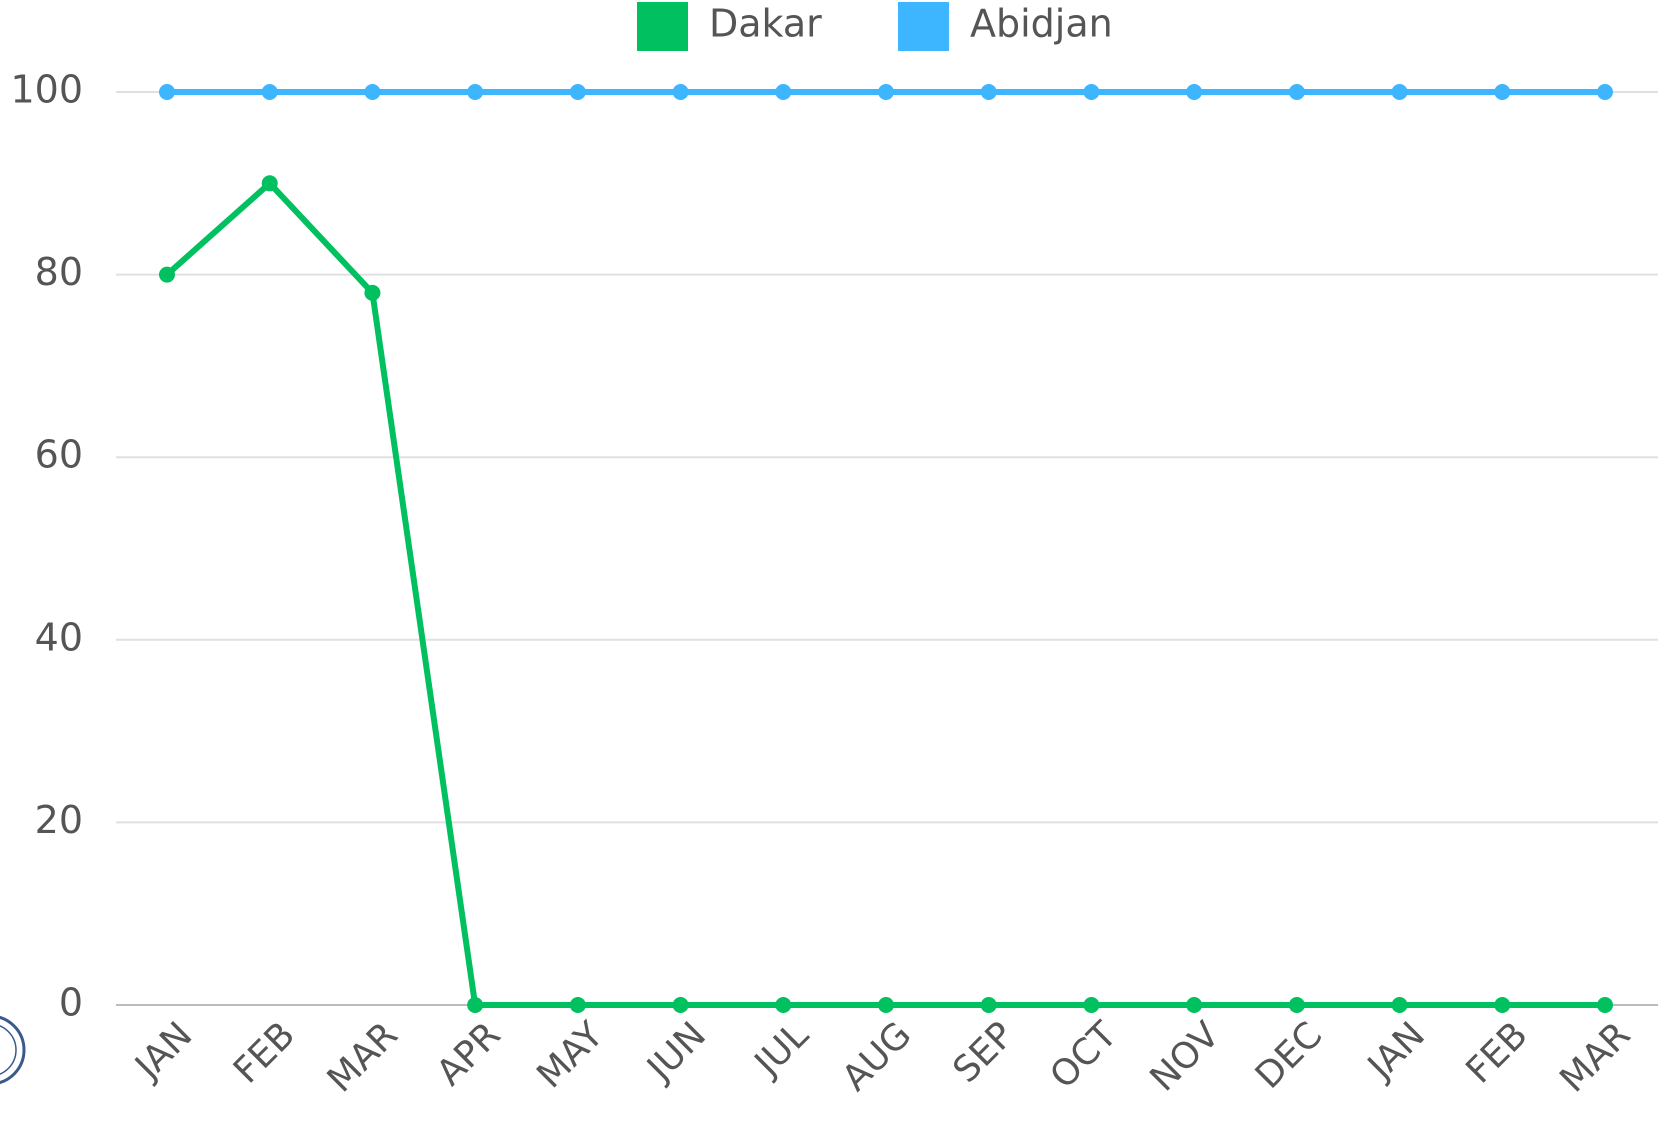  Describe the element at coordinates (781, 1049) in the screenshot. I see `x-tick-label: JUL` at that location.